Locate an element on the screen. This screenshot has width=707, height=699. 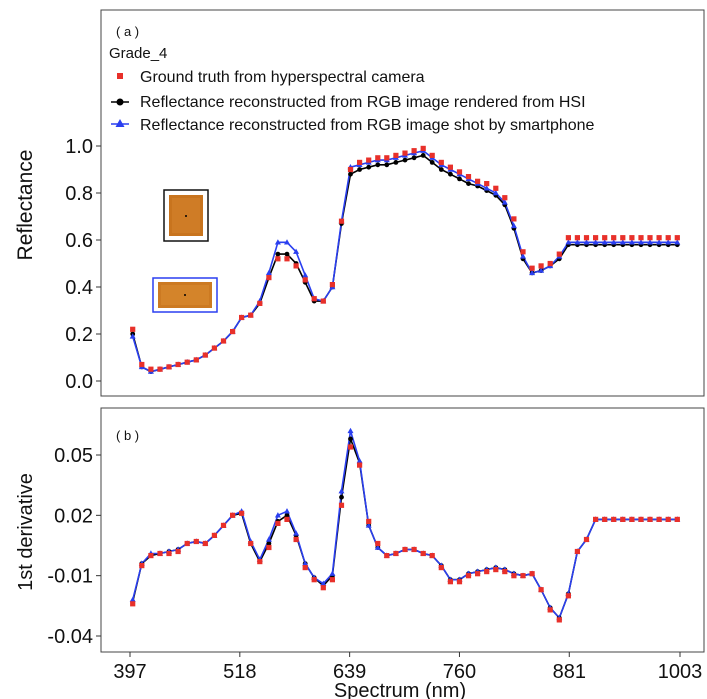
legend-marker-ground-truth is located at coordinates (120, 76).